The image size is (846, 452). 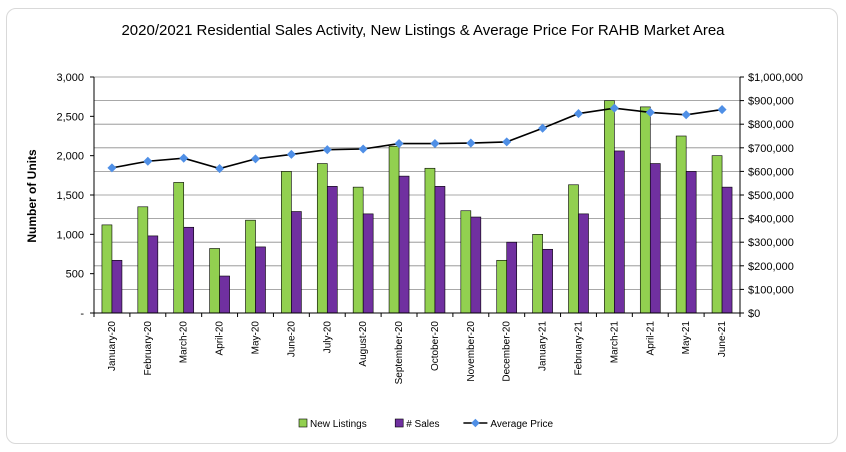 I want to click on x-tick-label: February-21, so click(x=579, y=348).